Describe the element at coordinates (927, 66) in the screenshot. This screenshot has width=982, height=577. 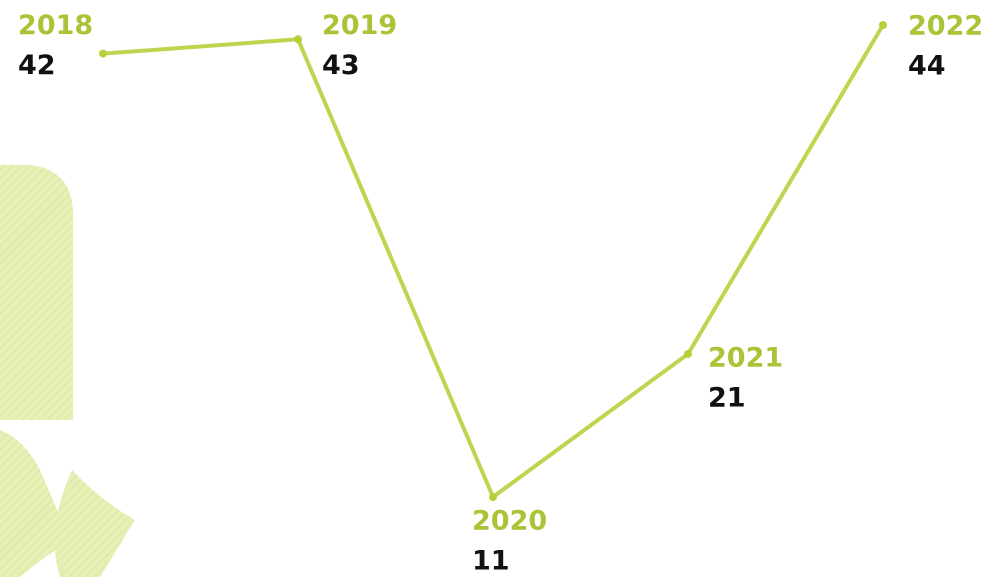
I see `value-label: 44` at that location.